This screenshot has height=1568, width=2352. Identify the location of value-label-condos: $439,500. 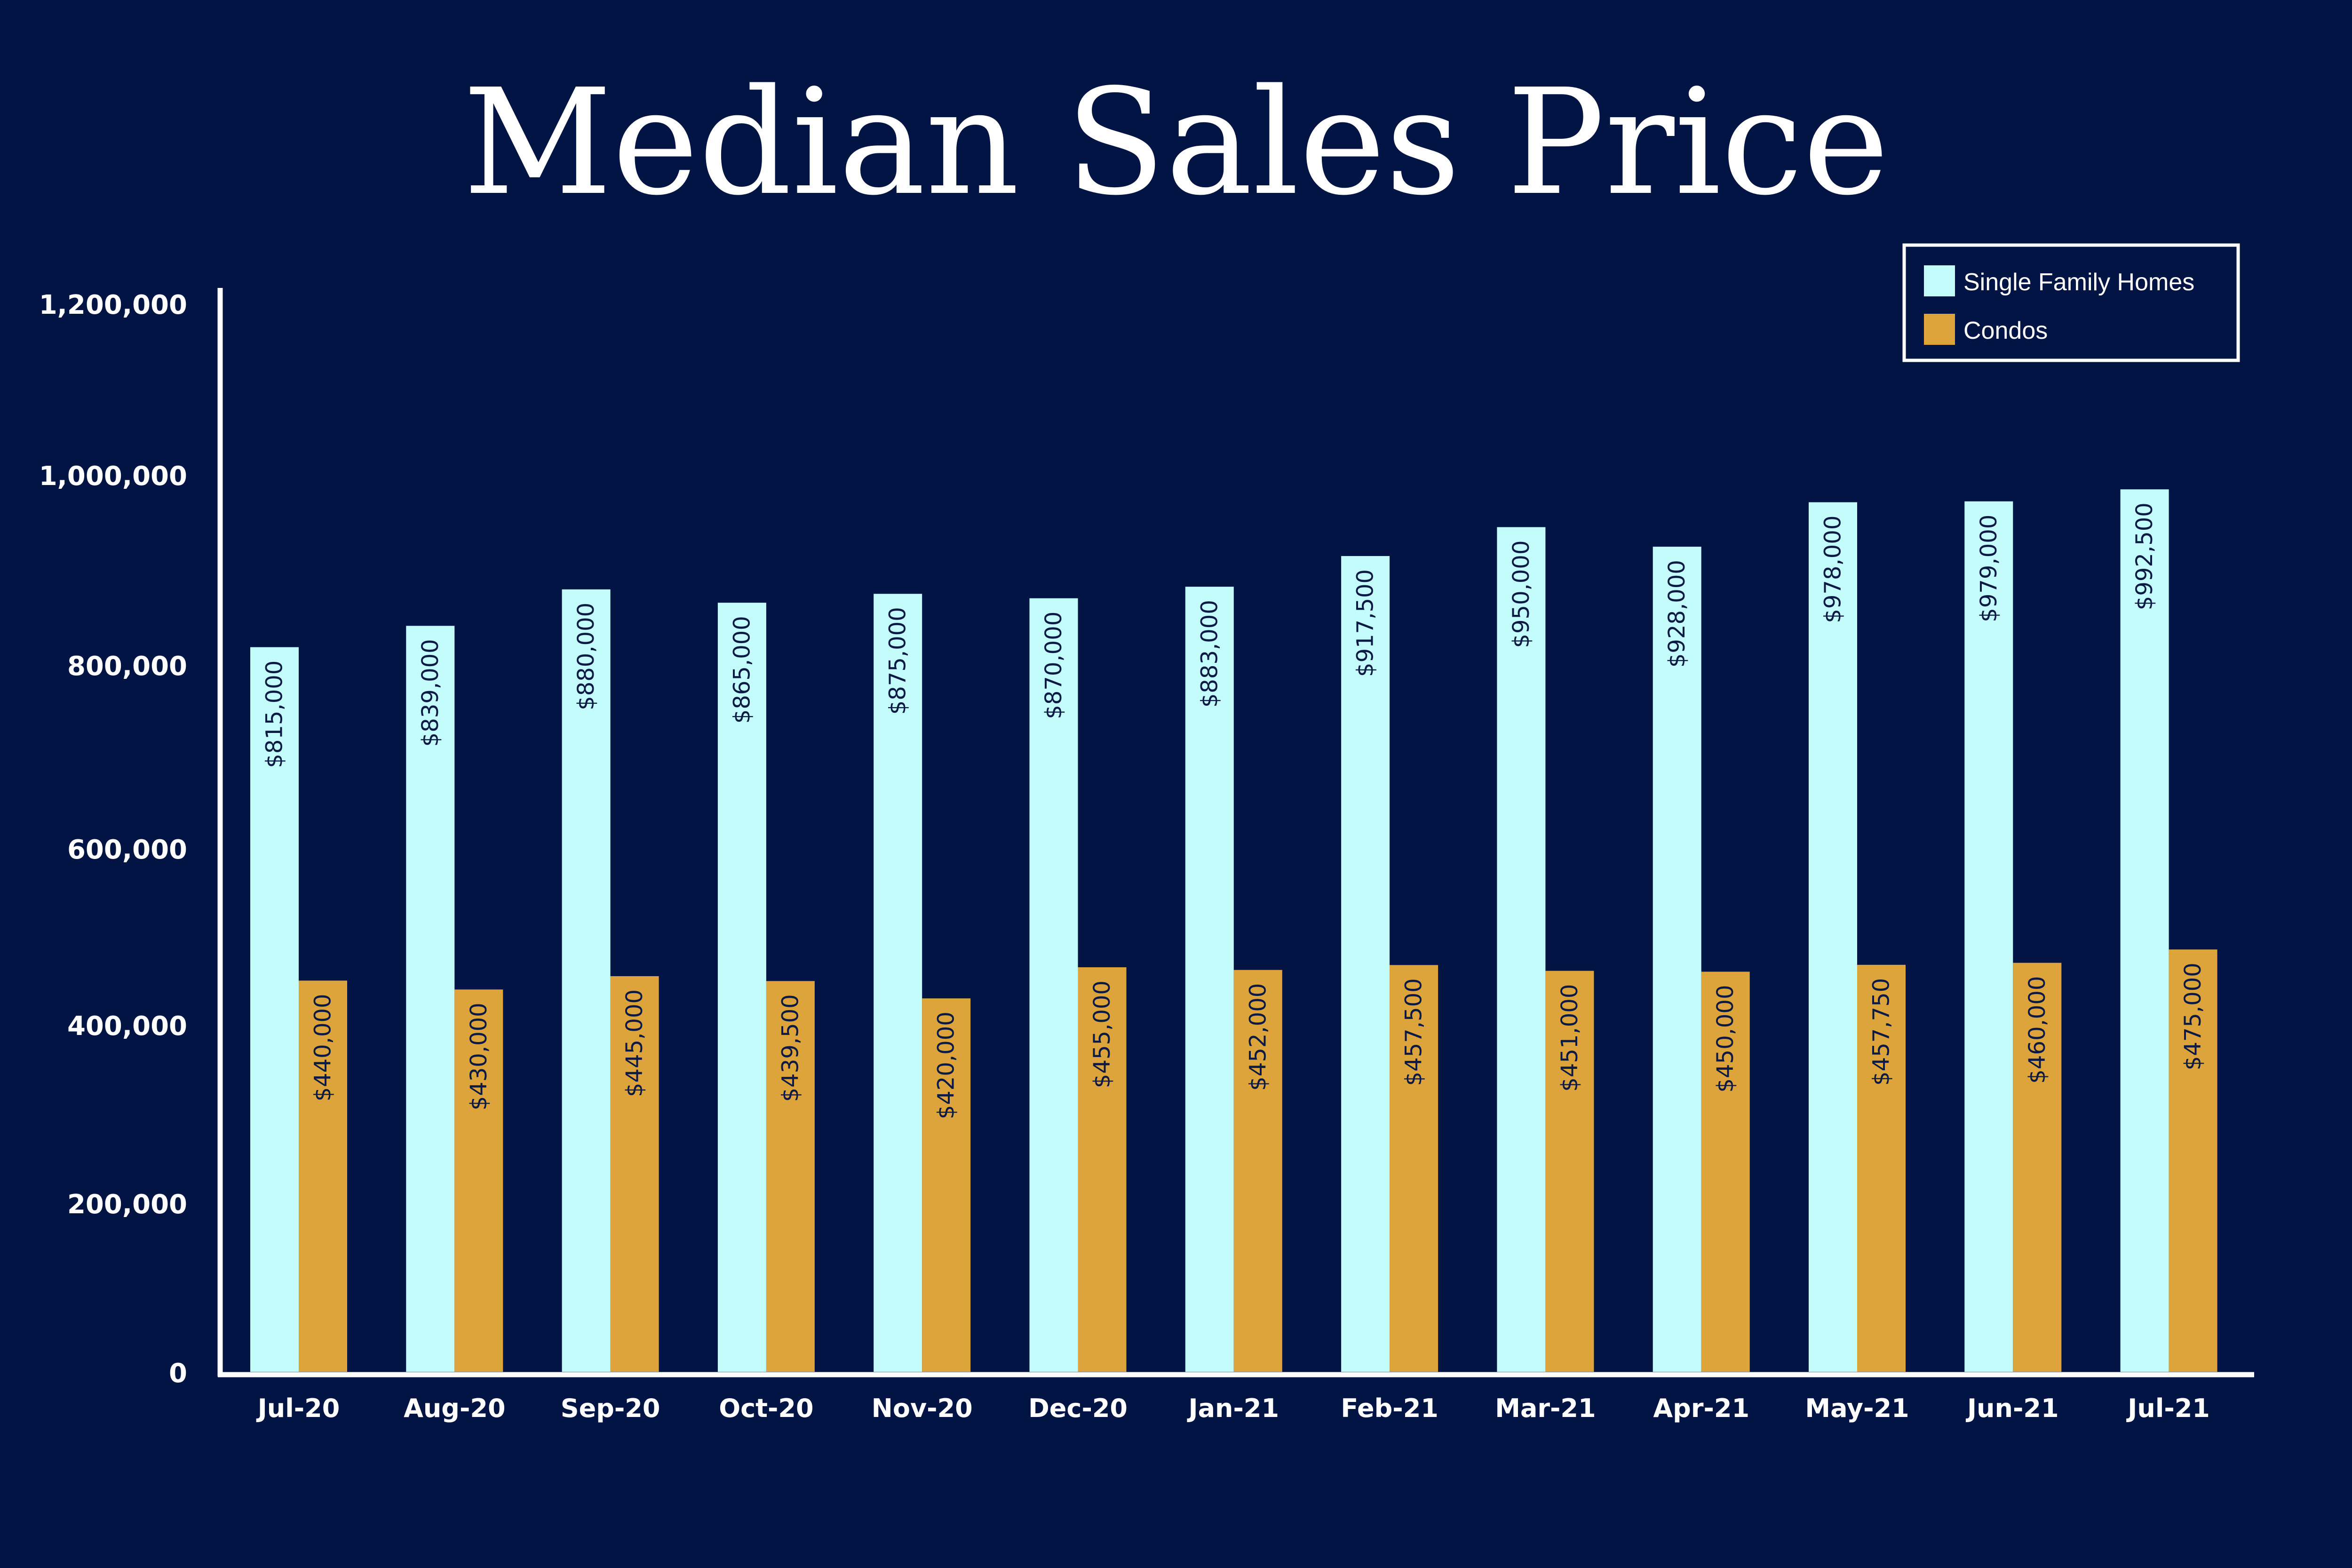
(790, 1048).